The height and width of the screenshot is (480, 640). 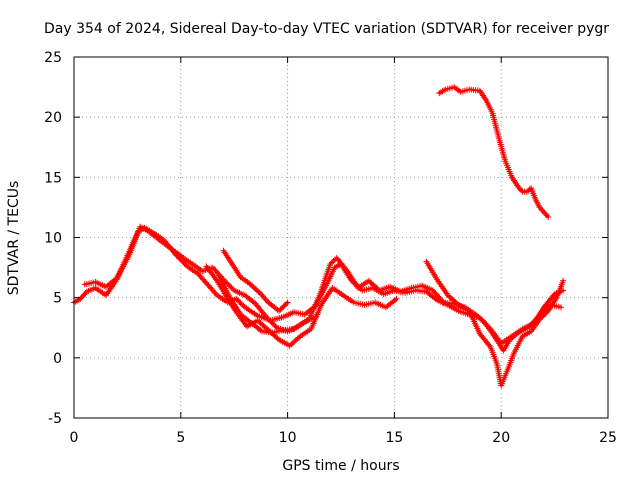 I want to click on y-tick-label: -5, so click(x=55, y=419).